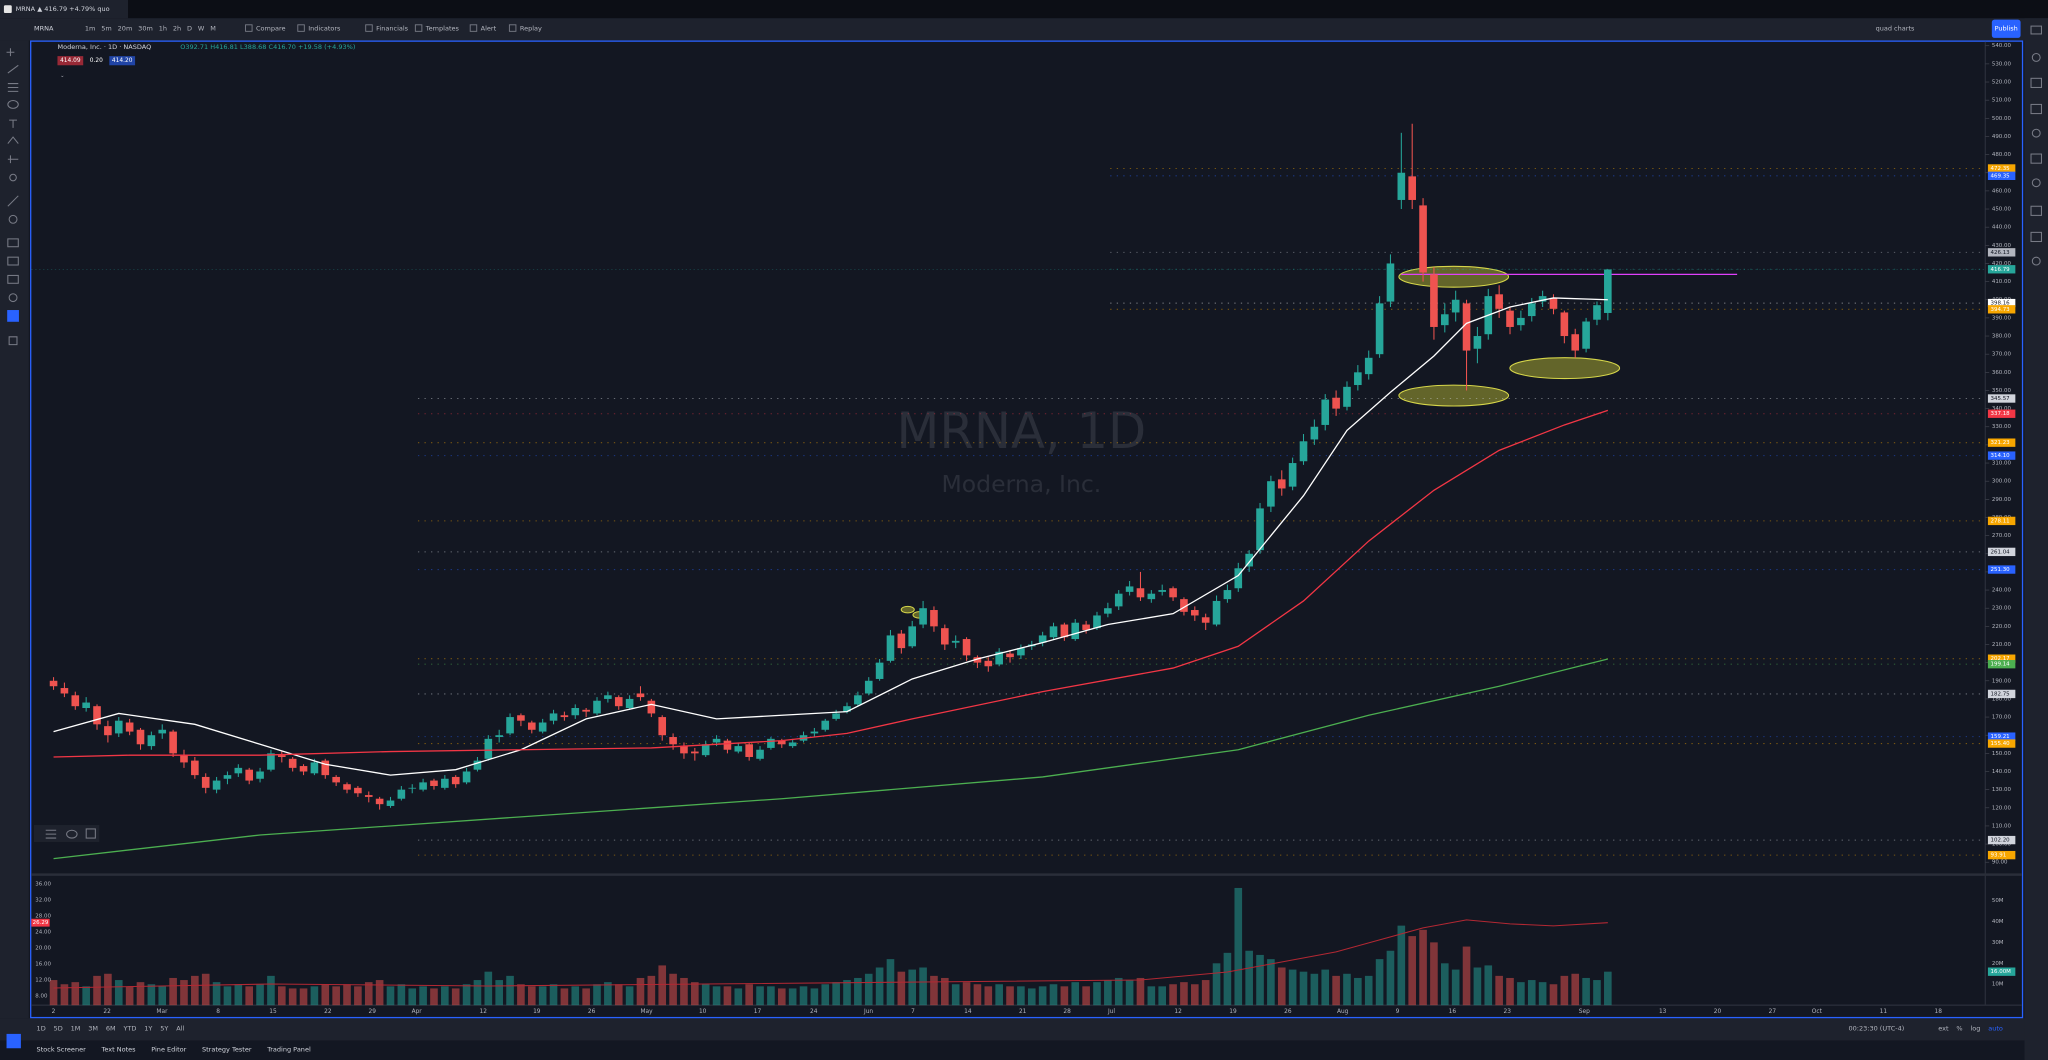 The image size is (2048, 1060). Describe the element at coordinates (13, 243) in the screenshot. I see `tool-magnet` at that location.